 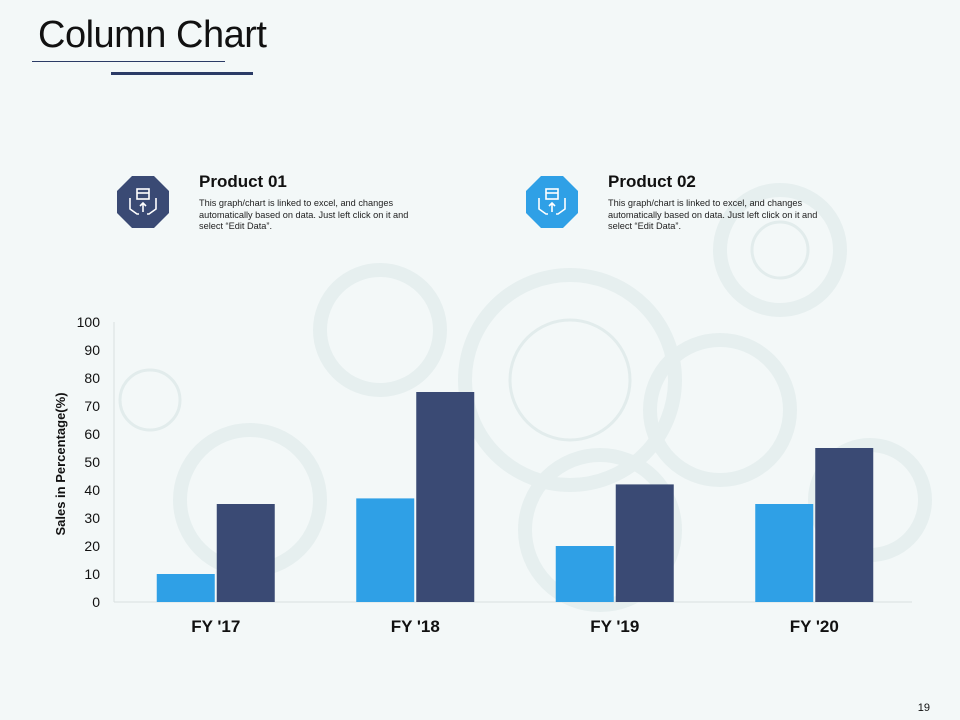 What do you see at coordinates (96, 602) in the screenshot?
I see `y-tick-label: 0` at bounding box center [96, 602].